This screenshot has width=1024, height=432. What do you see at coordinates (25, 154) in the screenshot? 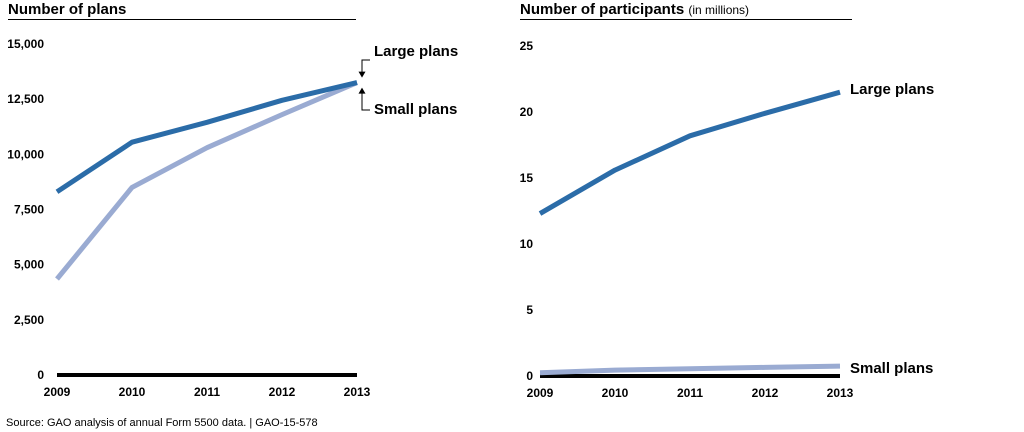
I see `y-tick-label: 10,000` at bounding box center [25, 154].